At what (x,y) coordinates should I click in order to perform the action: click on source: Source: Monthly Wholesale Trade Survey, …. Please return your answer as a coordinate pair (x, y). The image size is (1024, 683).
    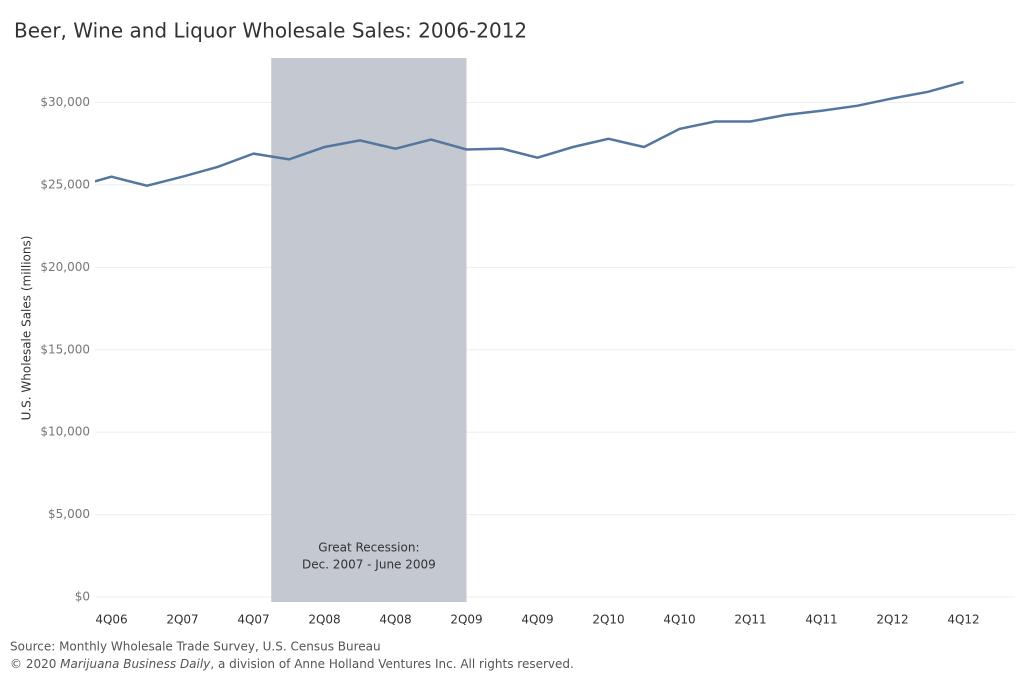
    Looking at the image, I should click on (195, 647).